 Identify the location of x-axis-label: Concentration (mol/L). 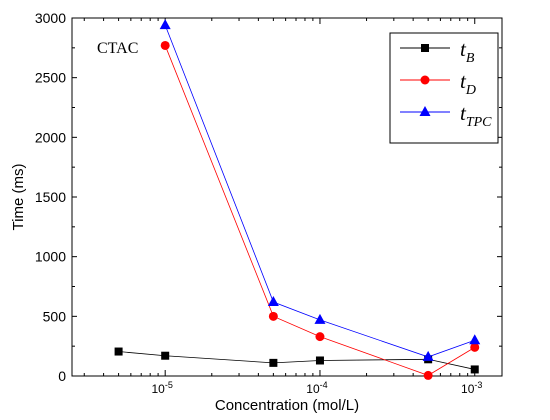
(287, 405).